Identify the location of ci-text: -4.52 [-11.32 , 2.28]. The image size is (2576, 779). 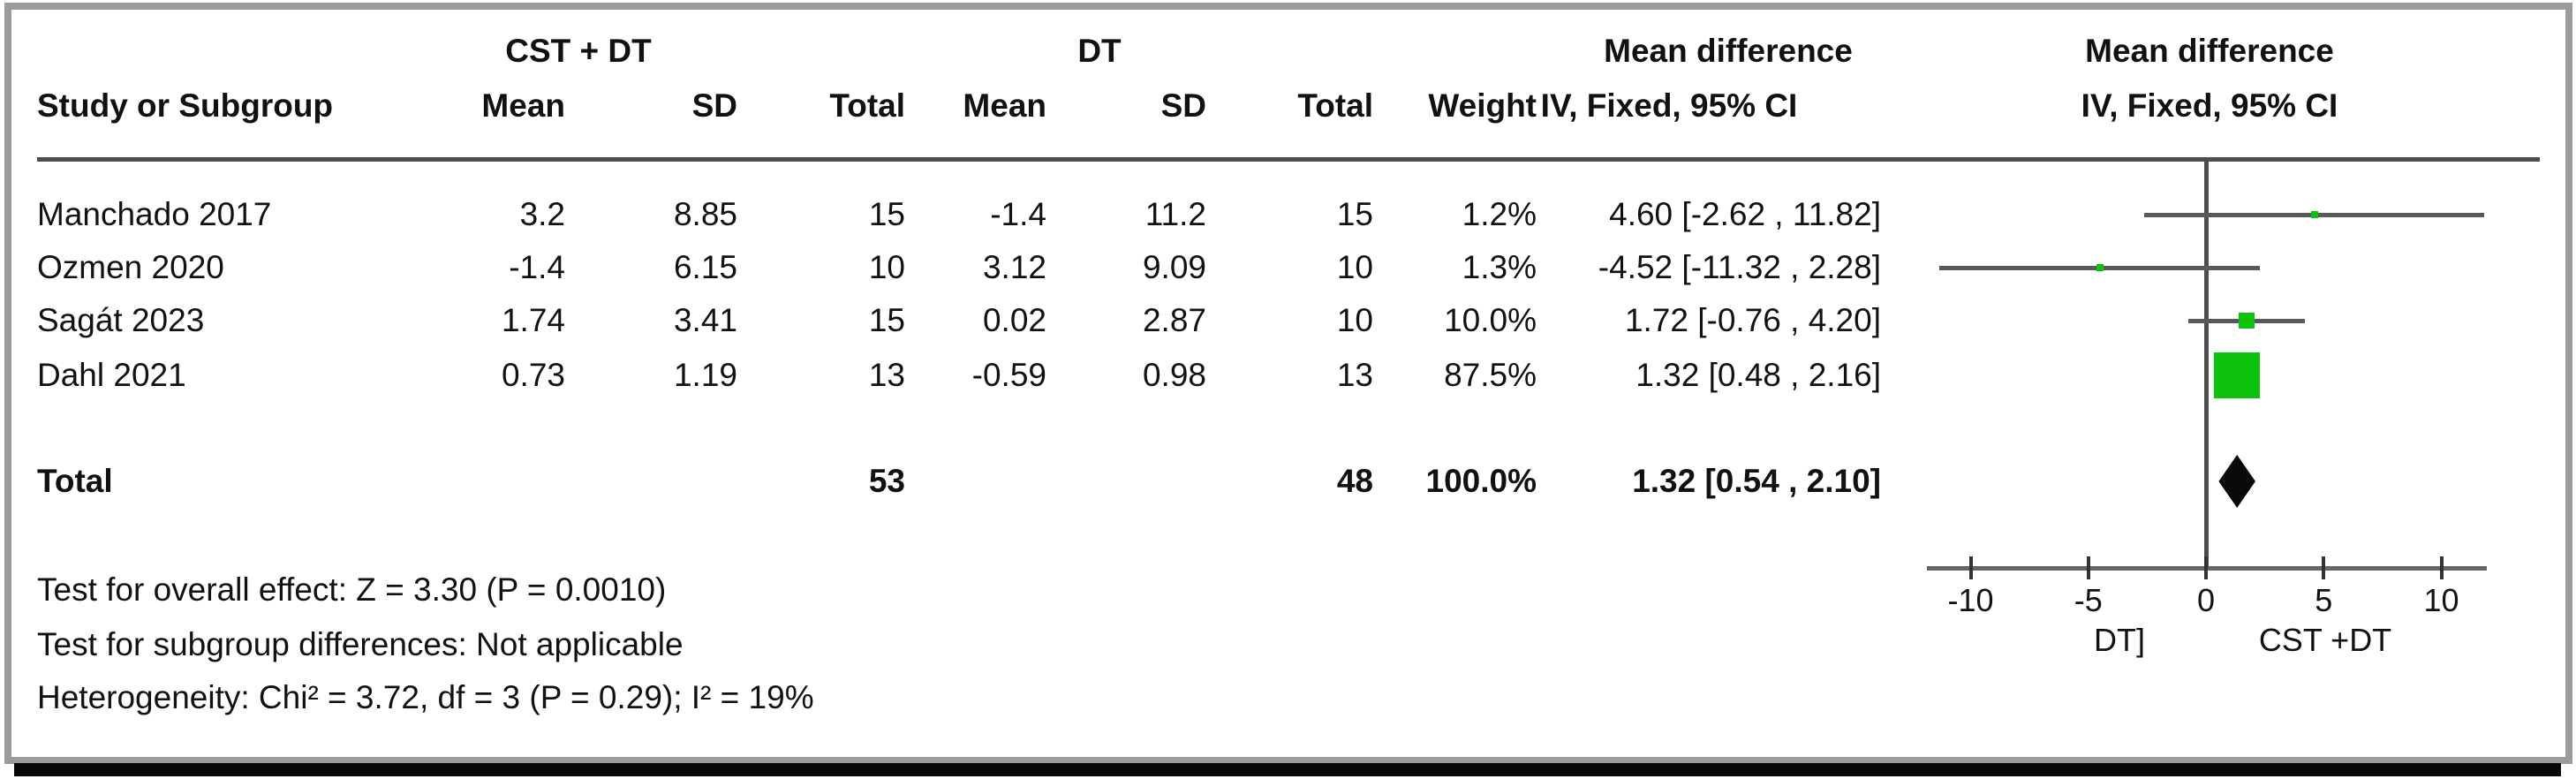
(1739, 267).